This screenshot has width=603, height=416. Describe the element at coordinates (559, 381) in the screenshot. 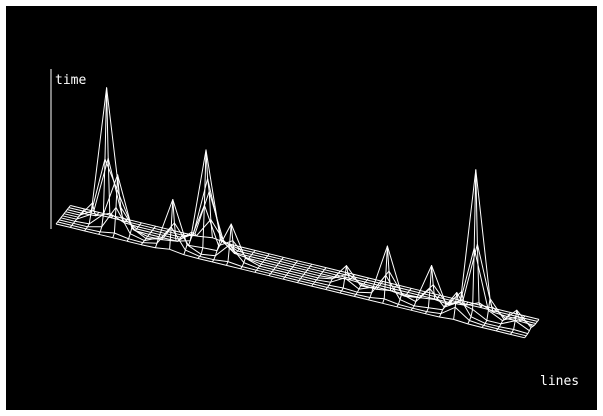

I see `x-axis-label: lines` at that location.